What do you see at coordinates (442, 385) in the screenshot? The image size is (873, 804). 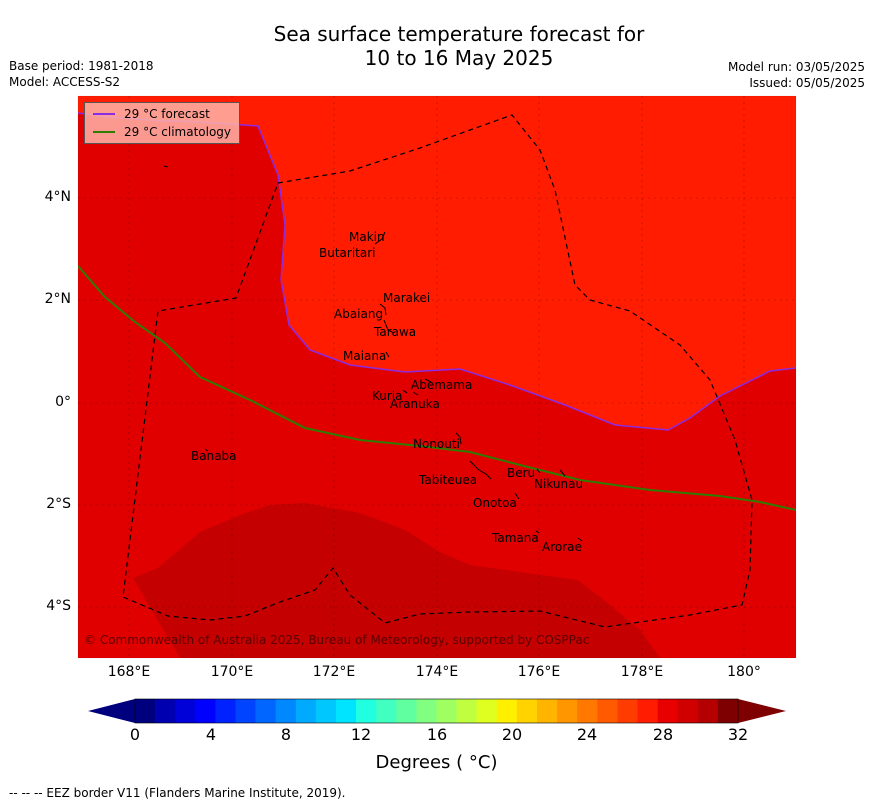 I see `island-label: Abemama` at bounding box center [442, 385].